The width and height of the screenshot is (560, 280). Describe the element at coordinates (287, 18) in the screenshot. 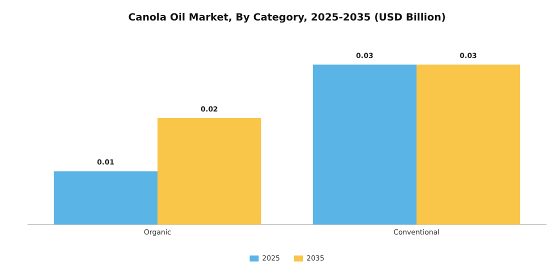

I see `chart-title: Canola Oil Market, By Category, 2025-2035 (USD Billion)` at that location.